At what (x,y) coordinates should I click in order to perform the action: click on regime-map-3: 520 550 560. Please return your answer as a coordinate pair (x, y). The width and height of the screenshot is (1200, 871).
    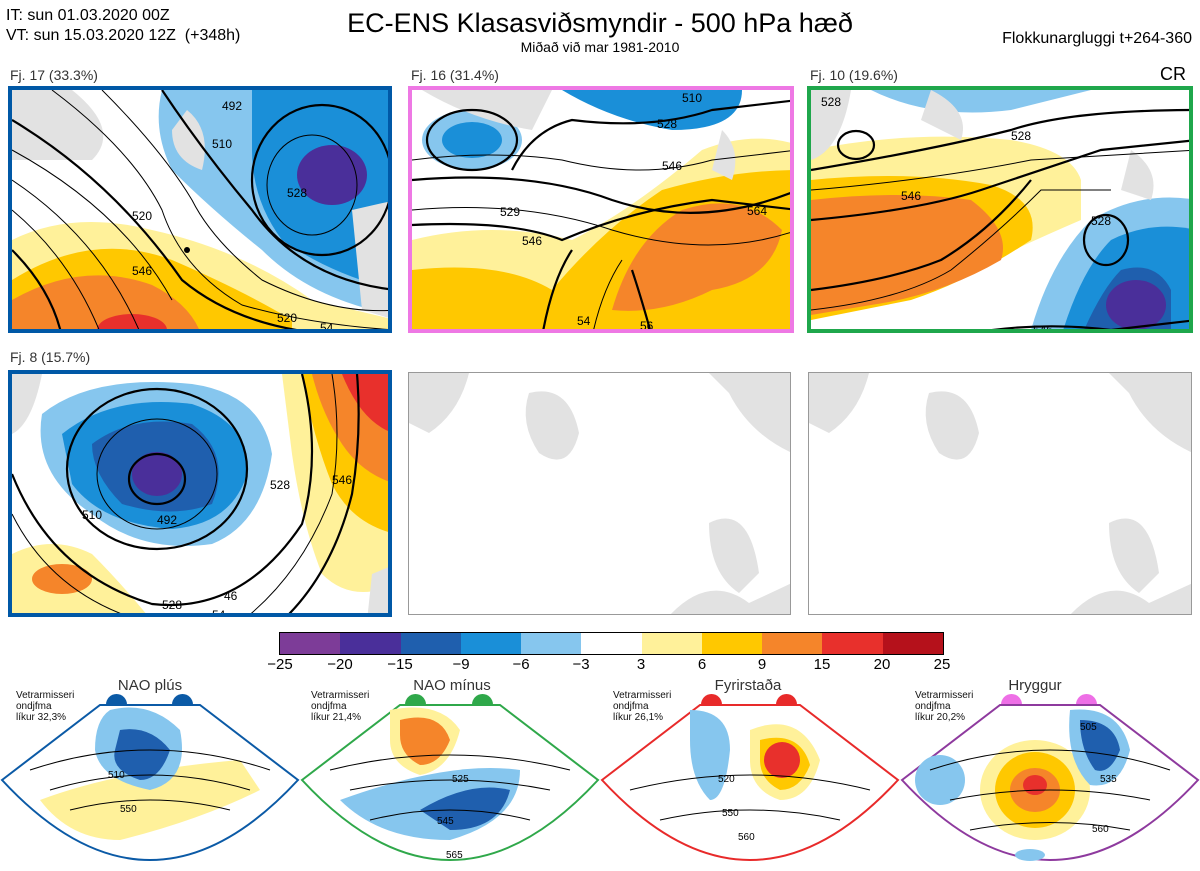
    Looking at the image, I should click on (750, 782).